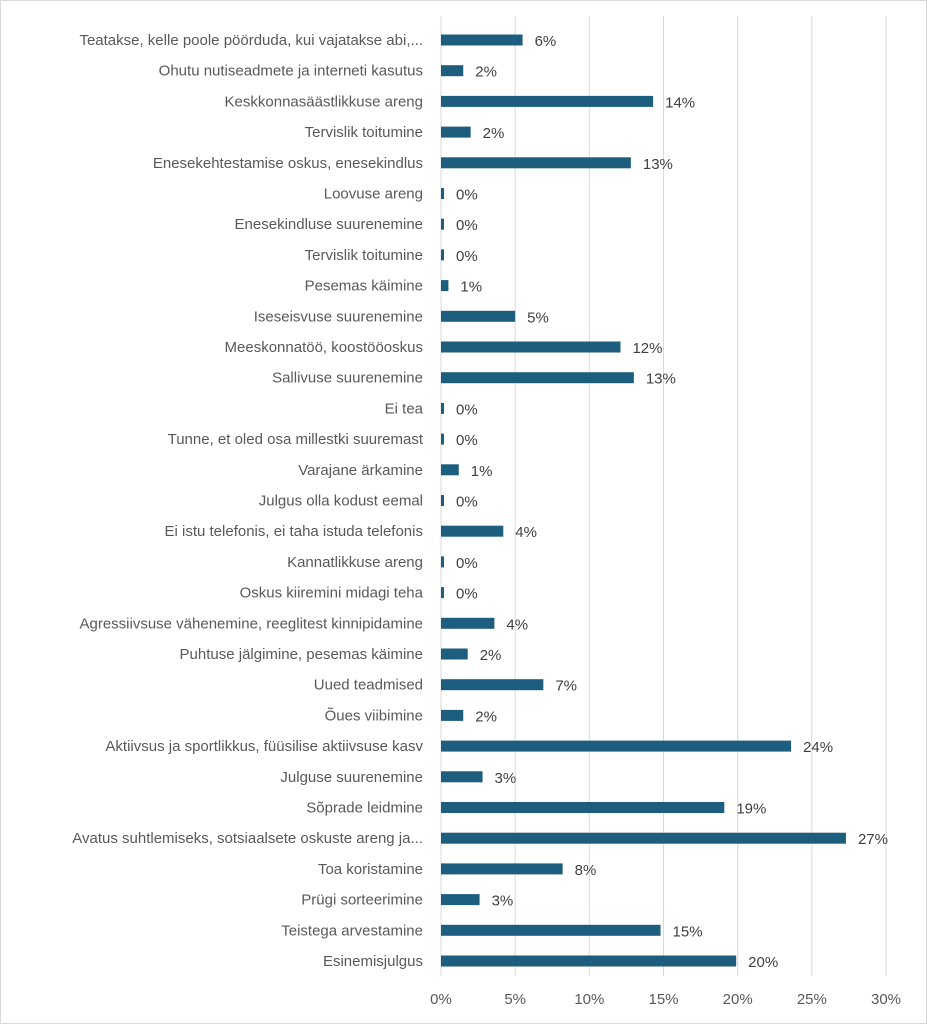 Image resolution: width=927 pixels, height=1025 pixels. What do you see at coordinates (589, 999) in the screenshot?
I see `x-tick-label: 10%` at bounding box center [589, 999].